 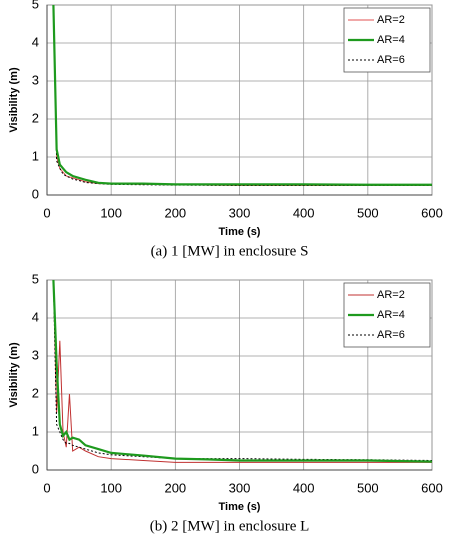 I want to click on caption: (b) 2 [MW] in enclosure L, so click(x=230, y=526).